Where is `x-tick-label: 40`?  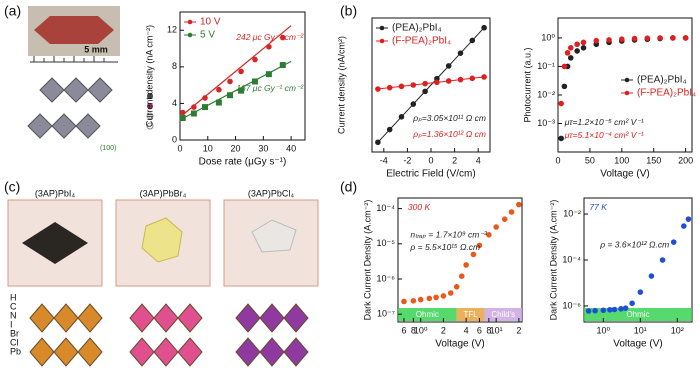 x-tick-label: 40 is located at coordinates (291, 148).